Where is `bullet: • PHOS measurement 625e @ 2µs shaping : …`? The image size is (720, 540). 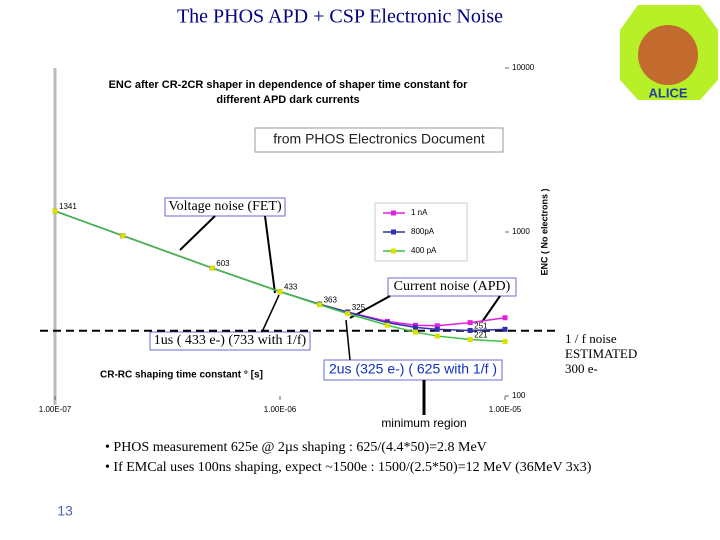
bullet: • PHOS measurement 625e @ 2µs shaping : … is located at coordinates (296, 447).